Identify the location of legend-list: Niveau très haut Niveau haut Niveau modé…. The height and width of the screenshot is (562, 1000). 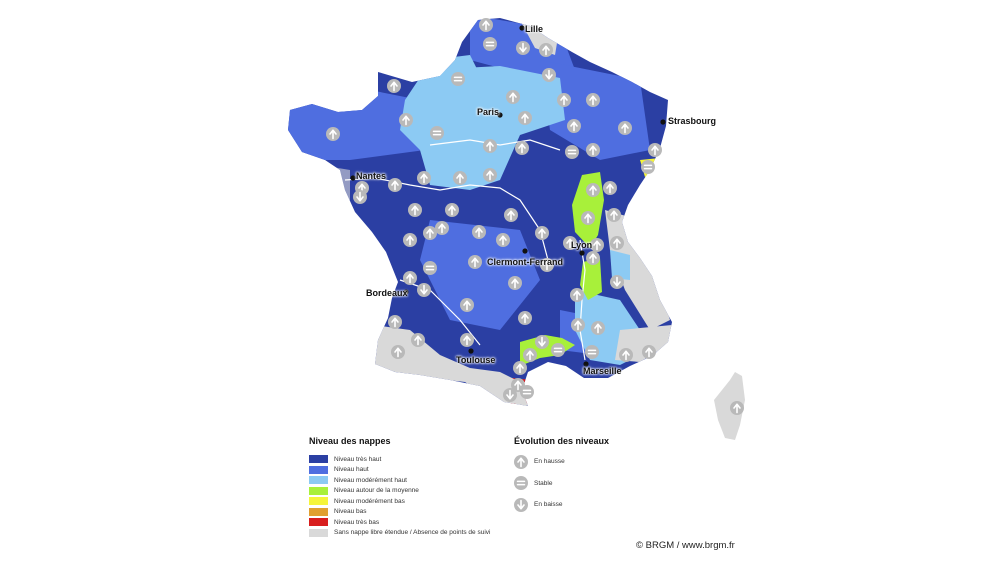
(399, 496).